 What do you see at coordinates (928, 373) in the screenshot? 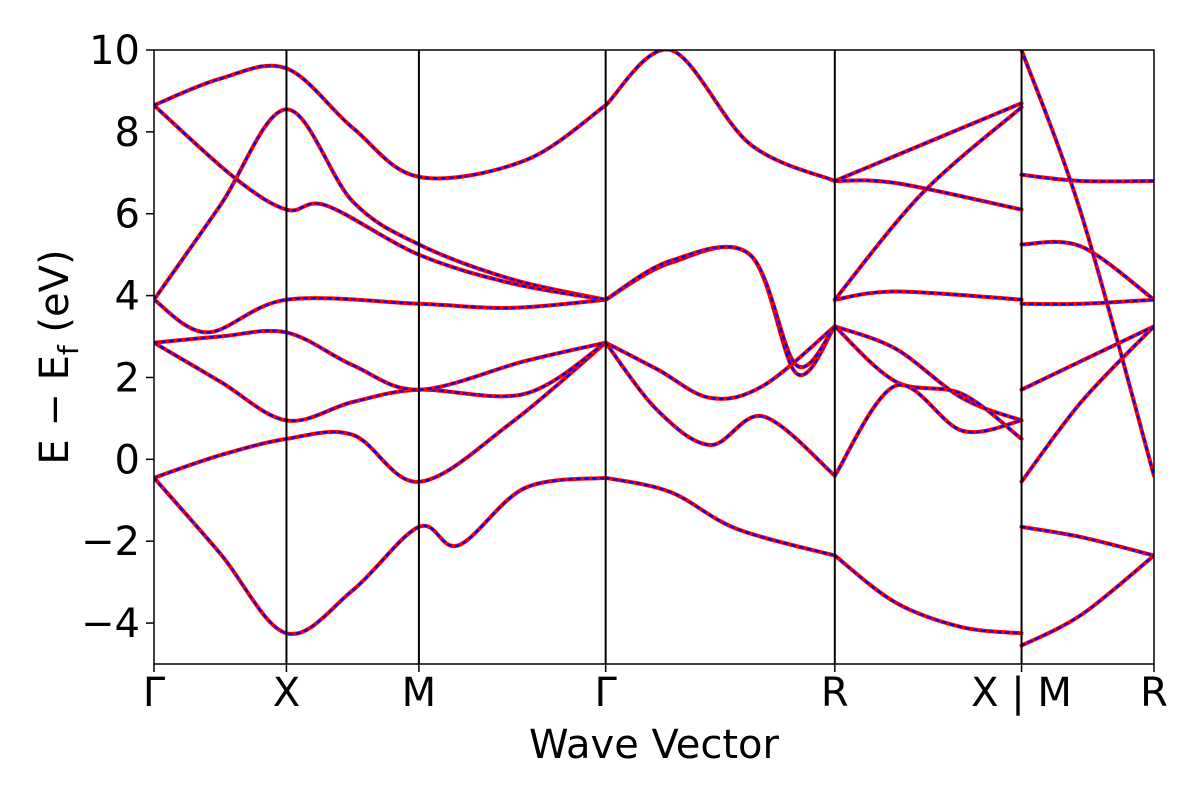
I see `band-15-blue-dotted-line` at bounding box center [928, 373].